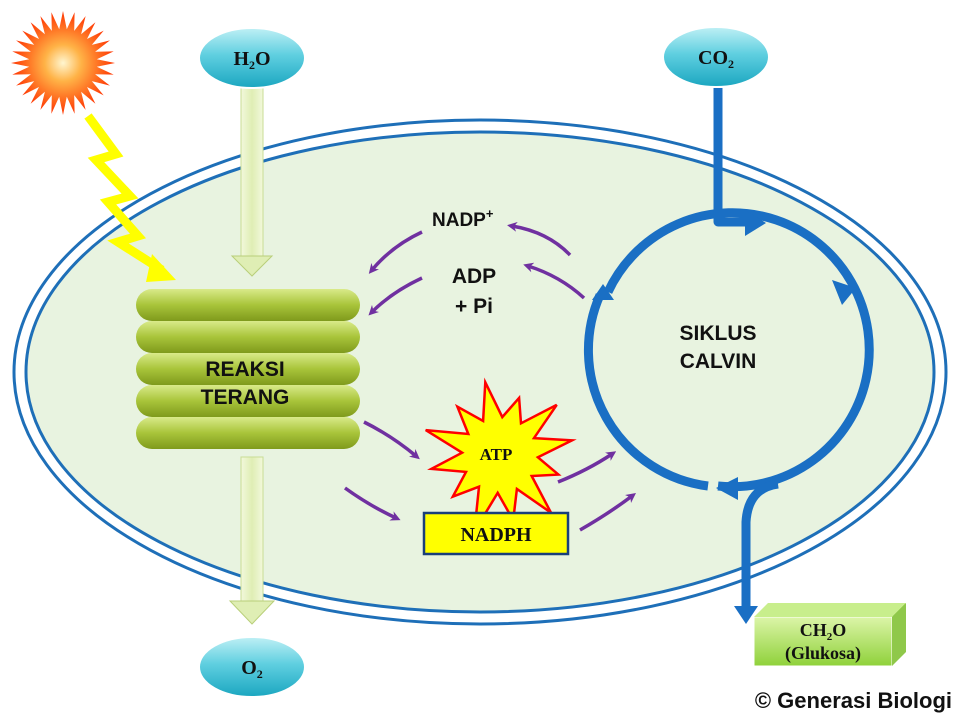 This screenshot has width=960, height=720. I want to click on carbon-dioxide-label: CO2, so click(716, 59).